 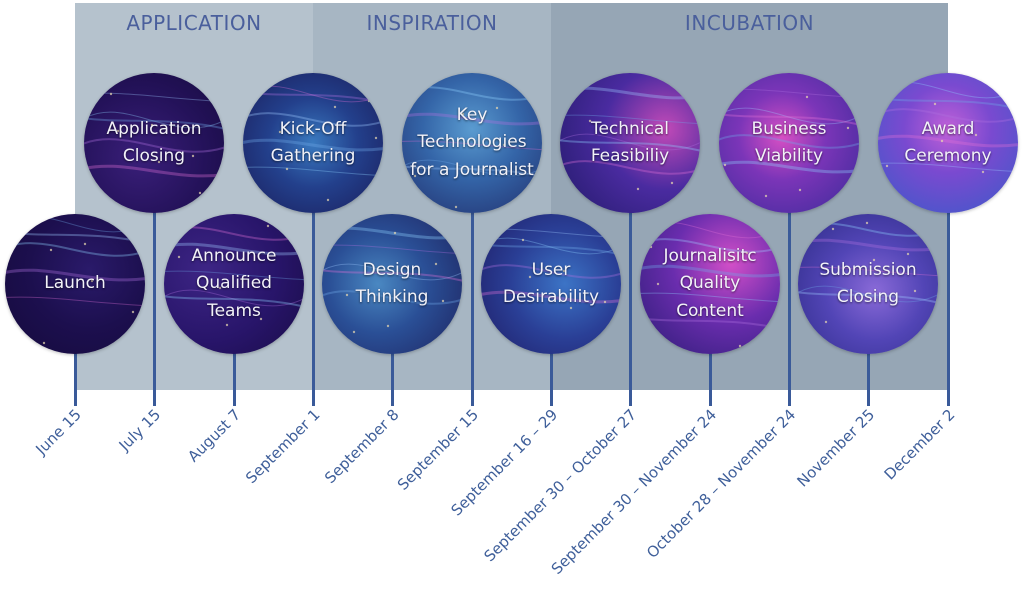 I want to click on milestone-node: Journalisitc Quality Content, so click(x=710, y=284).